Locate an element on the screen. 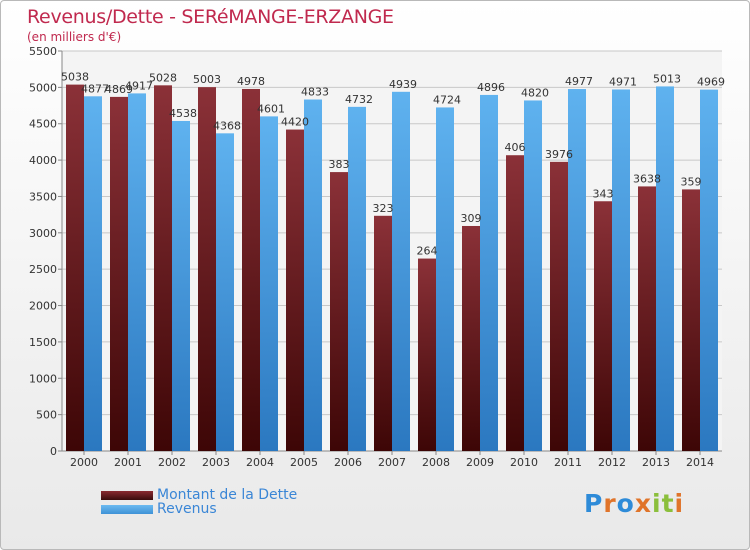  chart-subtitle: (en milliers d'€) is located at coordinates (74, 37).